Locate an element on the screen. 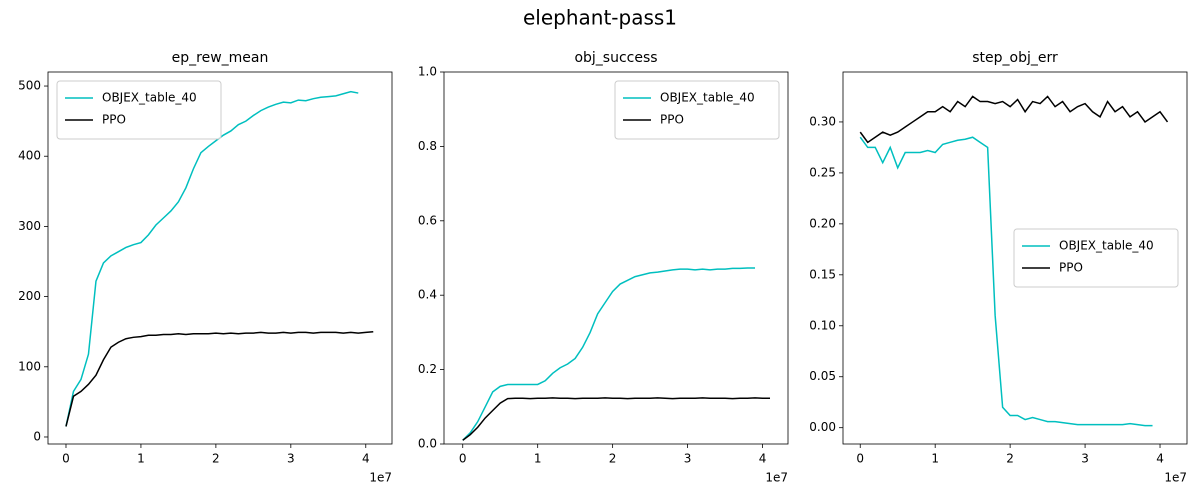 The width and height of the screenshot is (1200, 500). axes-title: ep_rew_mean is located at coordinates (220, 58).